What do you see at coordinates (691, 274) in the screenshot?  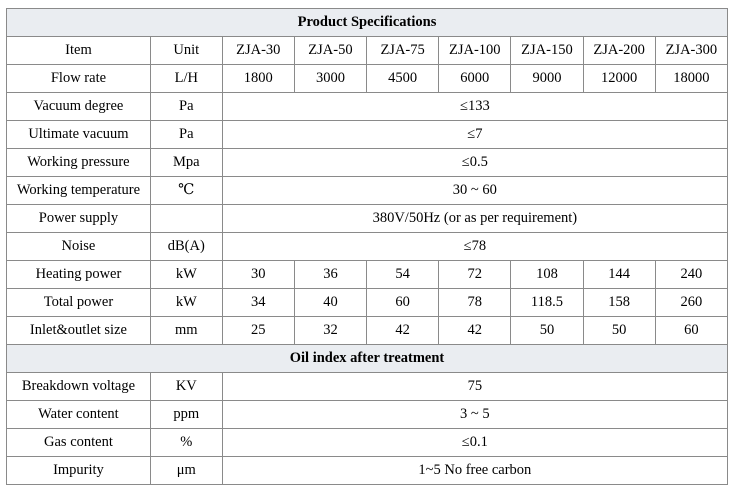 I see `row-value: 240` at bounding box center [691, 274].